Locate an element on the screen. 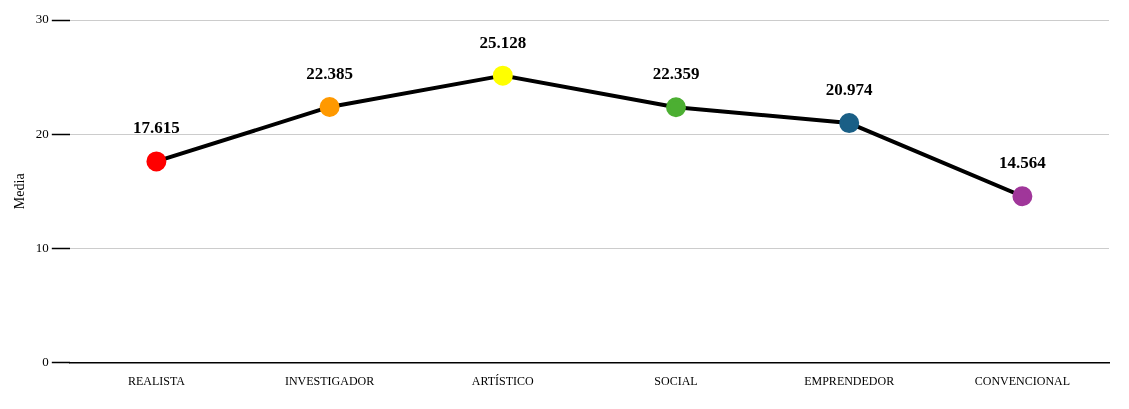  data-label: 17.615 is located at coordinates (156, 128).